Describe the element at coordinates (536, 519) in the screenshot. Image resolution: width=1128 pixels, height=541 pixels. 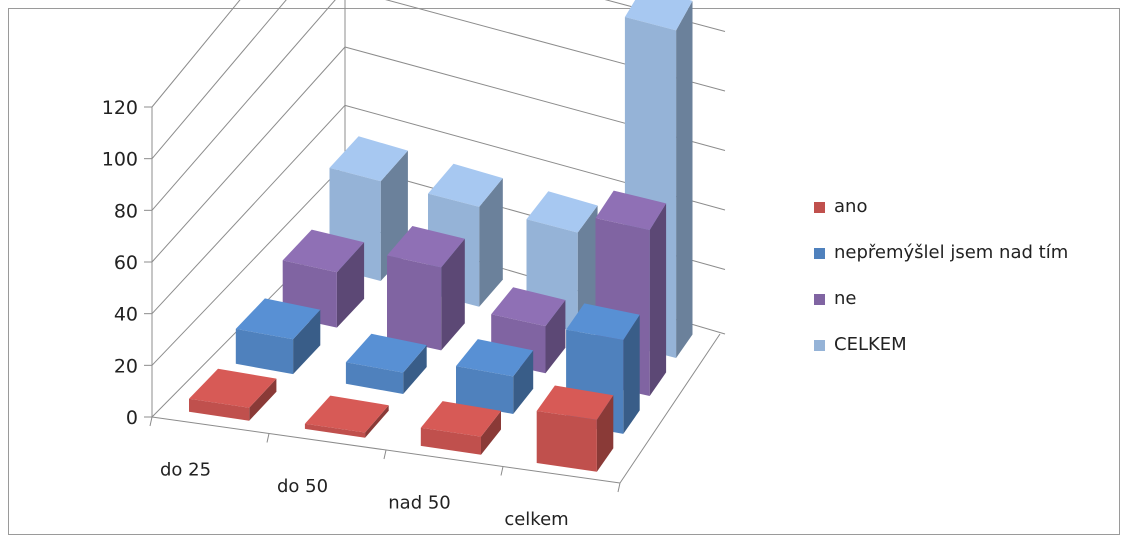
I see `x-category-label: celkem` at that location.